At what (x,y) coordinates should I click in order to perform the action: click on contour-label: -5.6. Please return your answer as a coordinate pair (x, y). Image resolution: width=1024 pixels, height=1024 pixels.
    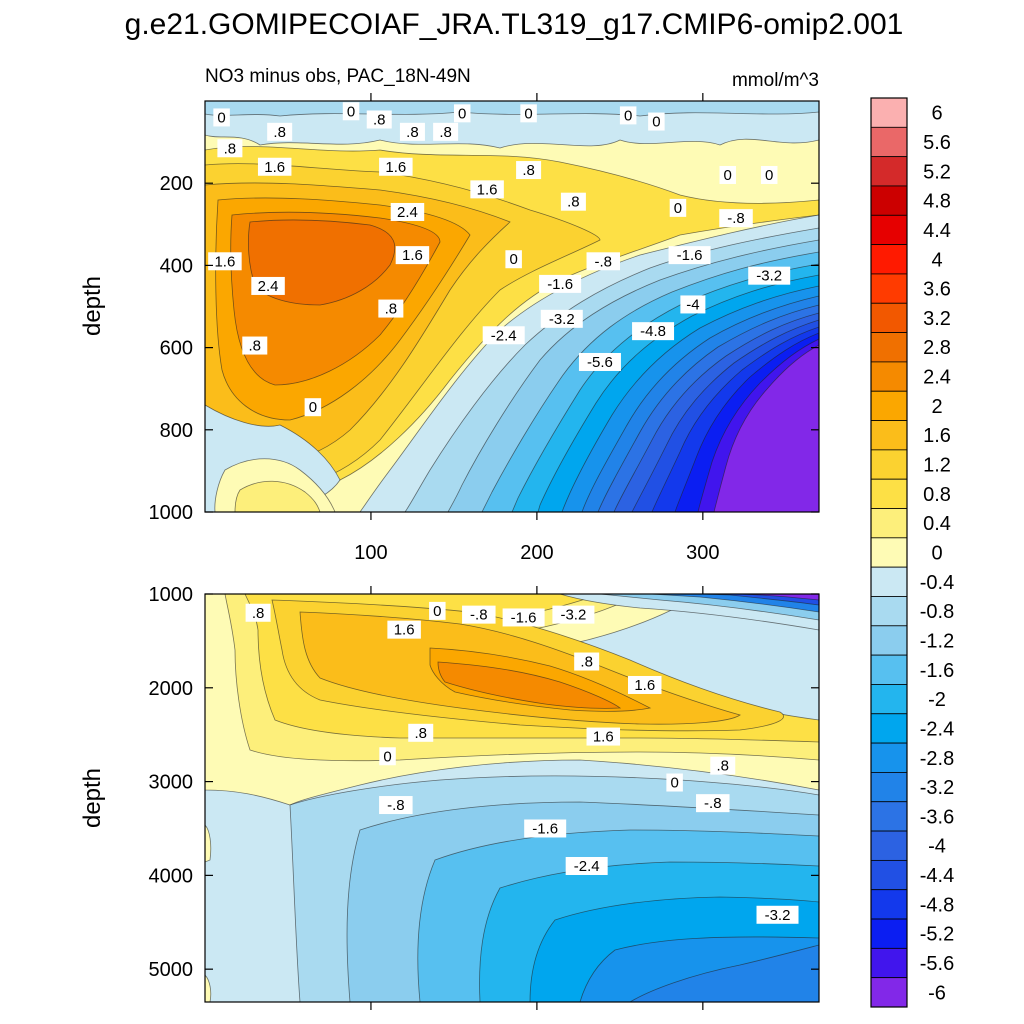
    Looking at the image, I should click on (599, 361).